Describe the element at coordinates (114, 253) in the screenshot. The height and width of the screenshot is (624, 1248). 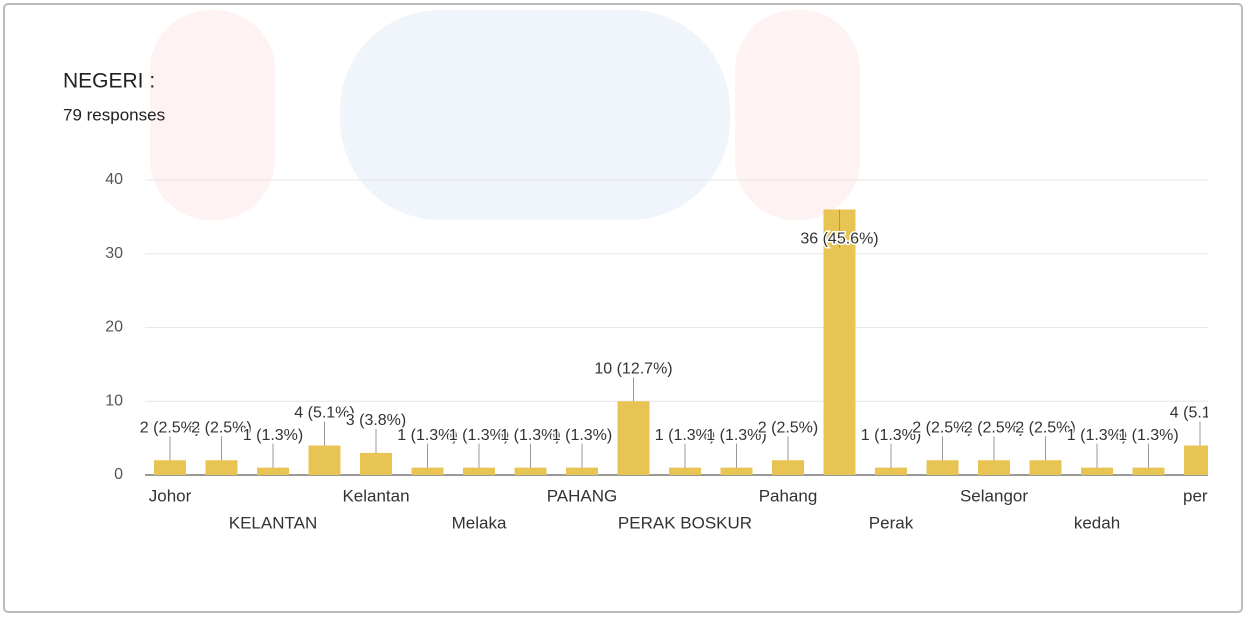
I see `y-tick-label: 30` at that location.